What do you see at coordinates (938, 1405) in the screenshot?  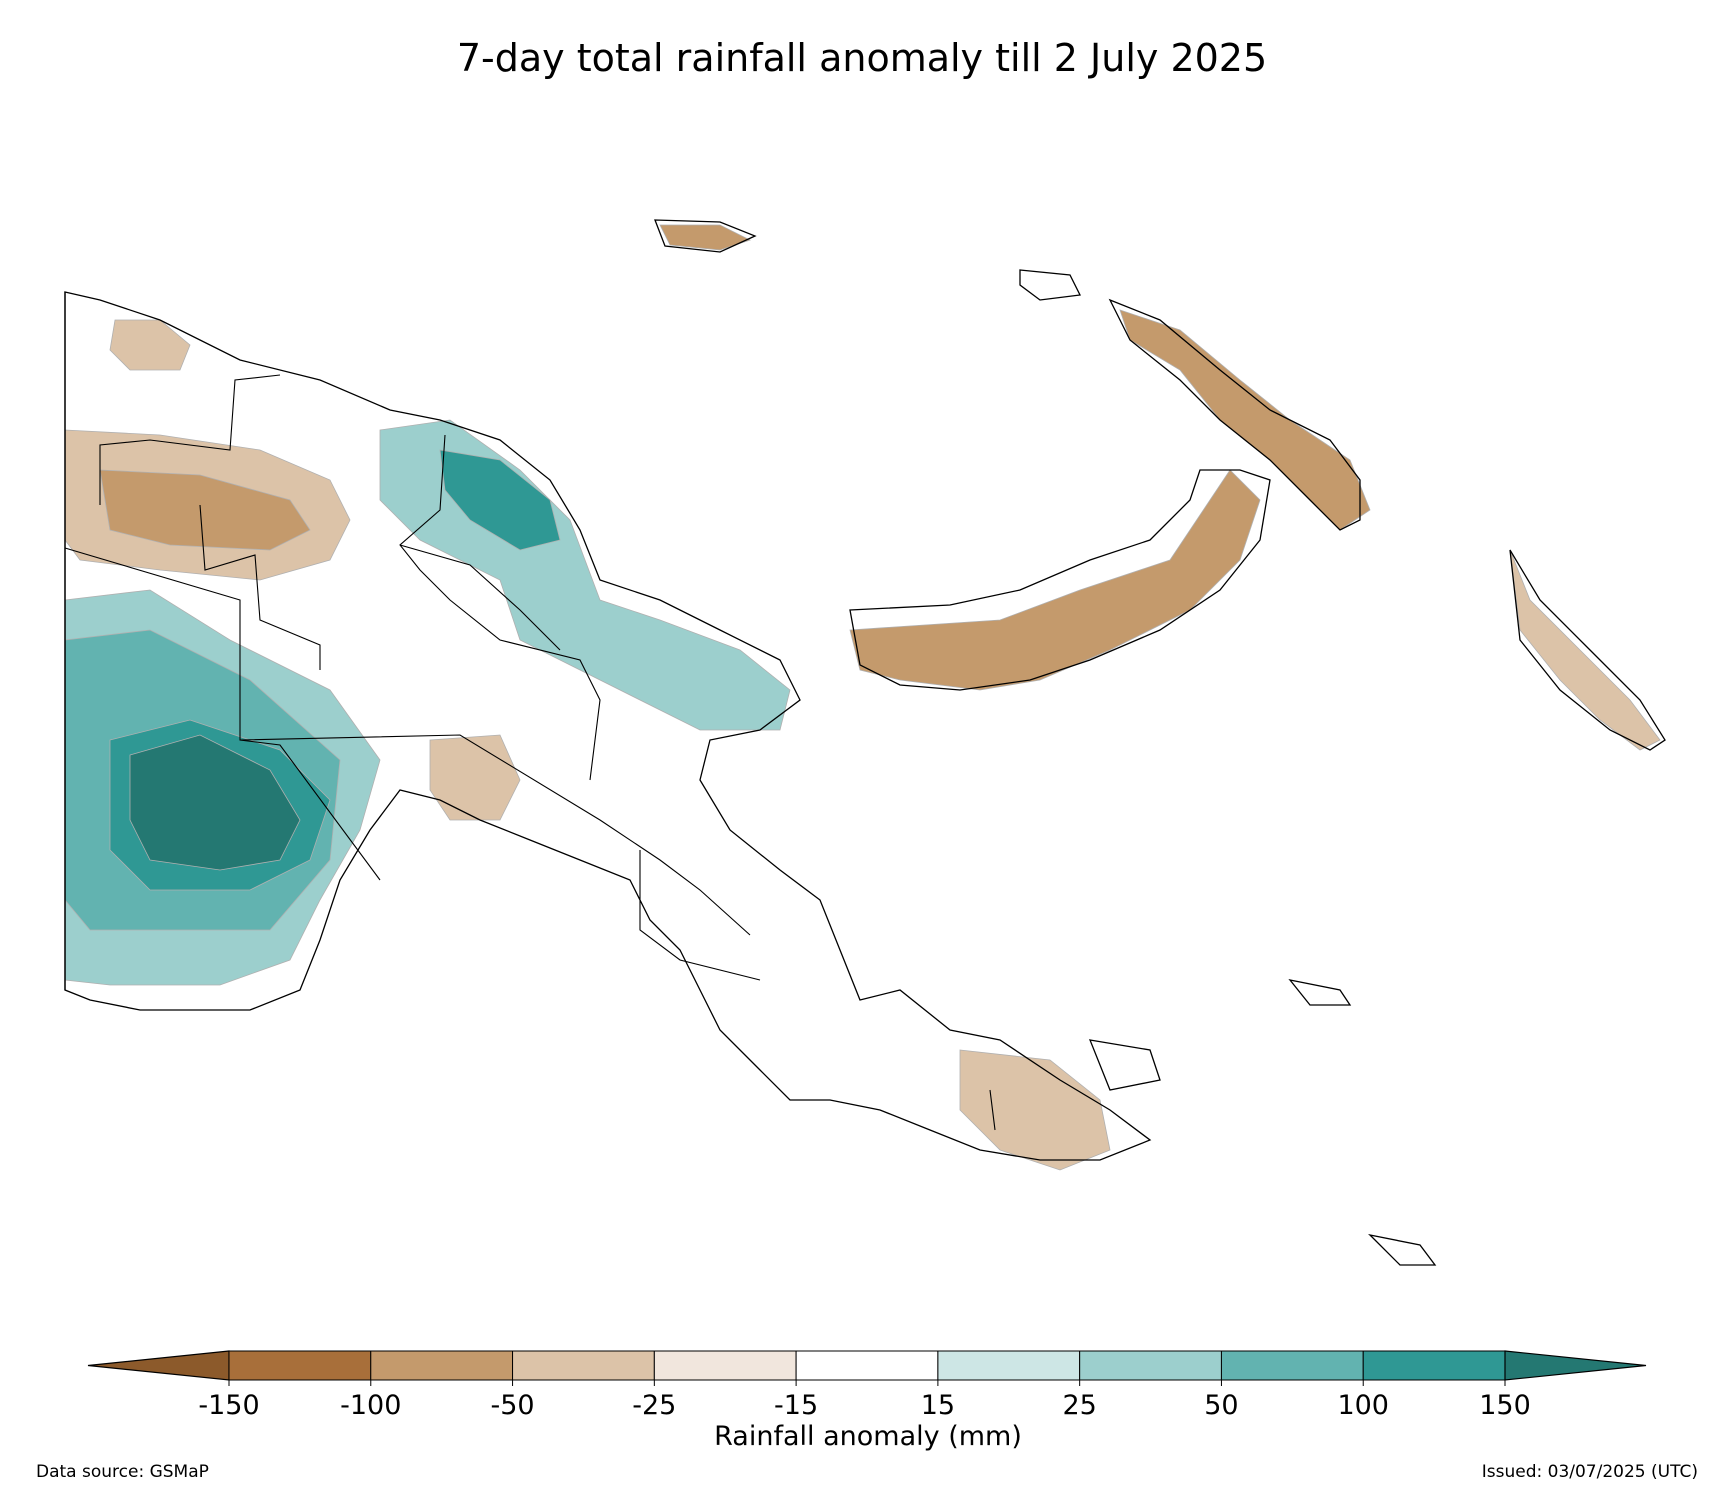 I see `colorbar-tick-label: 15` at bounding box center [938, 1405].